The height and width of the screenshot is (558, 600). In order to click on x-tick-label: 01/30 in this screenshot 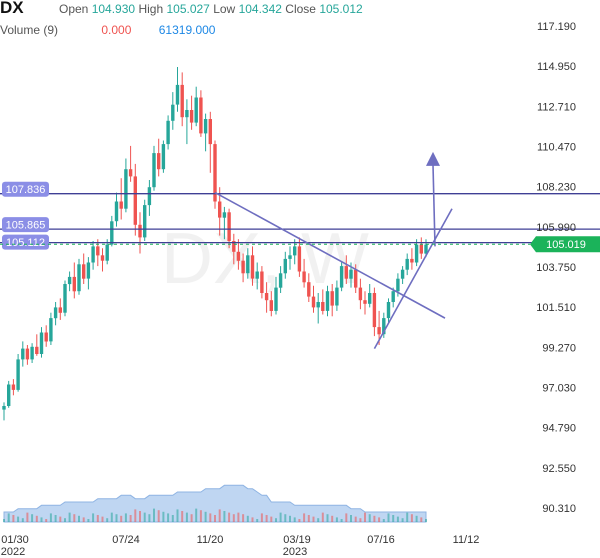, I will do `click(15, 540)`.